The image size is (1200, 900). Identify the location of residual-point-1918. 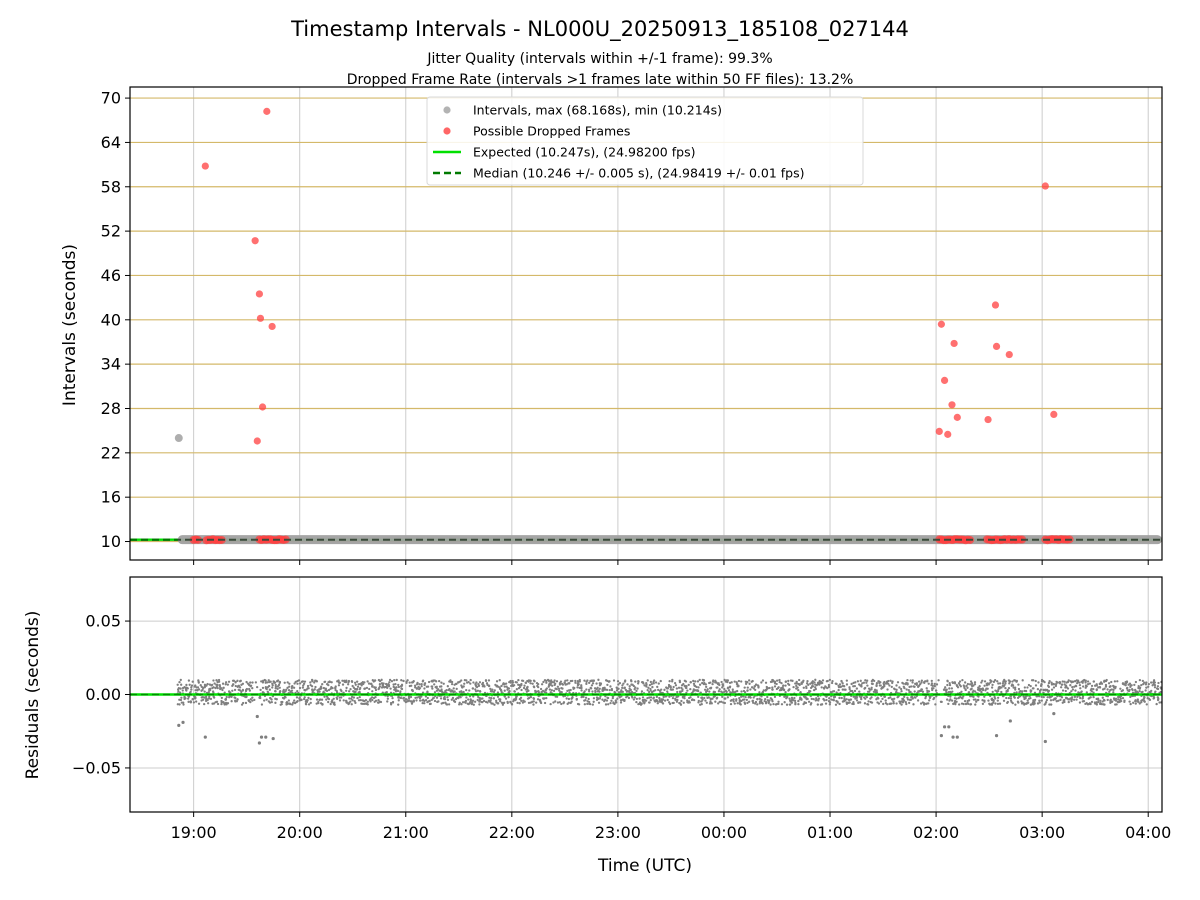
(772, 689).